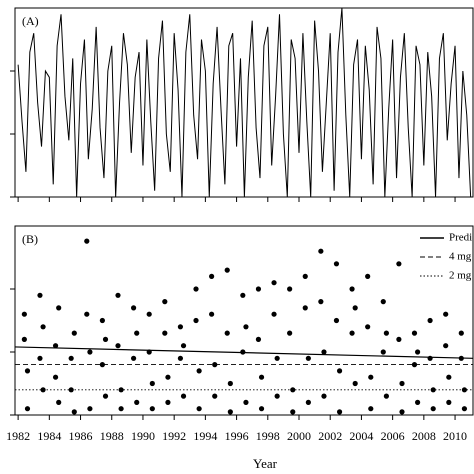 Image resolution: width=474 pixels, height=474 pixels. Describe the element at coordinates (237, 436) in the screenshot. I see `x-tick-label: 1996` at that location.